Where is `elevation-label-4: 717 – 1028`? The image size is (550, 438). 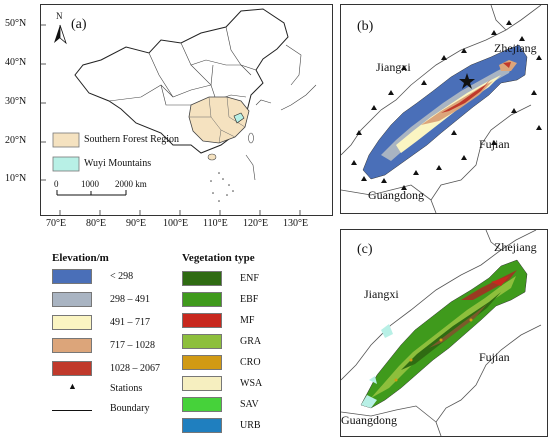
elevation-label-4: 717 – 1028 is located at coordinates (132, 345).